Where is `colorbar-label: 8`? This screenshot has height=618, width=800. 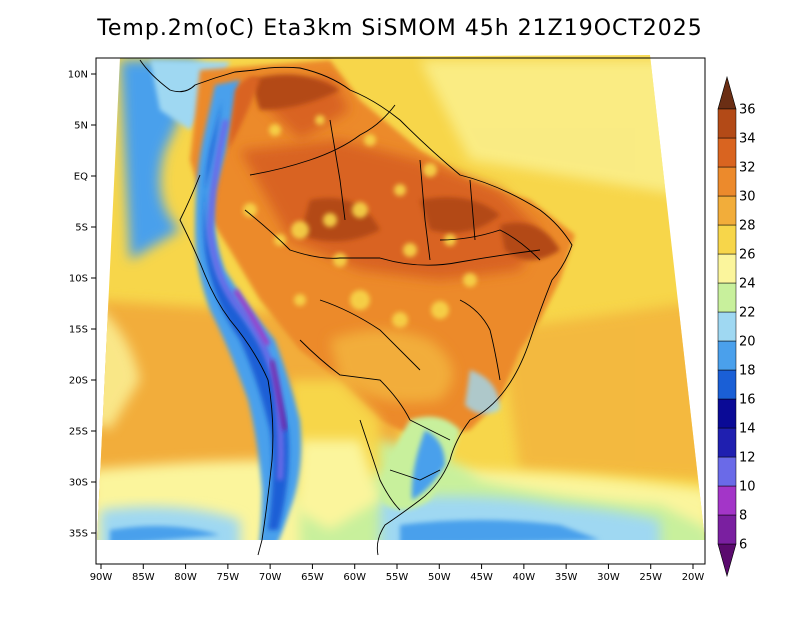
colorbar-label: 8 is located at coordinates (743, 516).